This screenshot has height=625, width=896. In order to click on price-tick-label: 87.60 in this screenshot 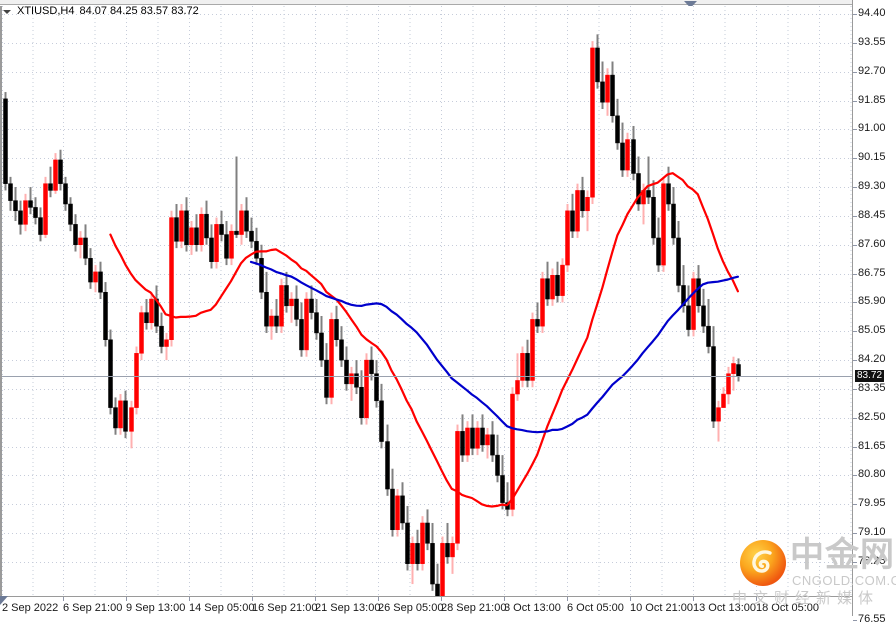, I will do `click(872, 243)`.